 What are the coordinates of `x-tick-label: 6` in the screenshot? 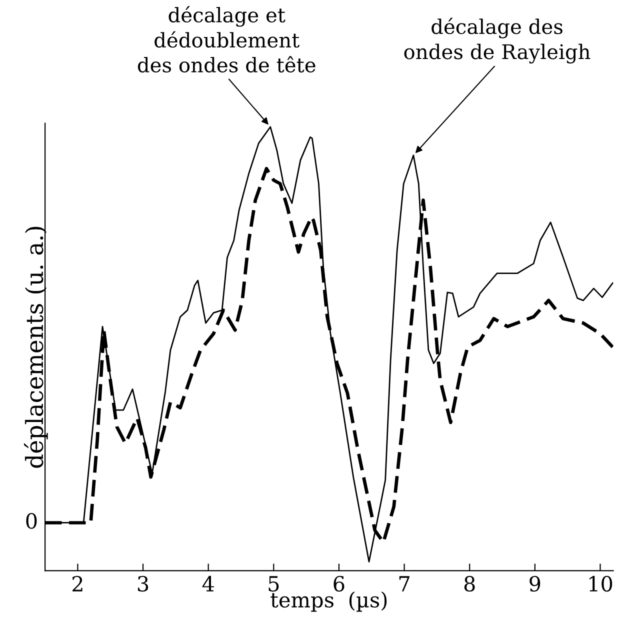 It's located at (339, 584).